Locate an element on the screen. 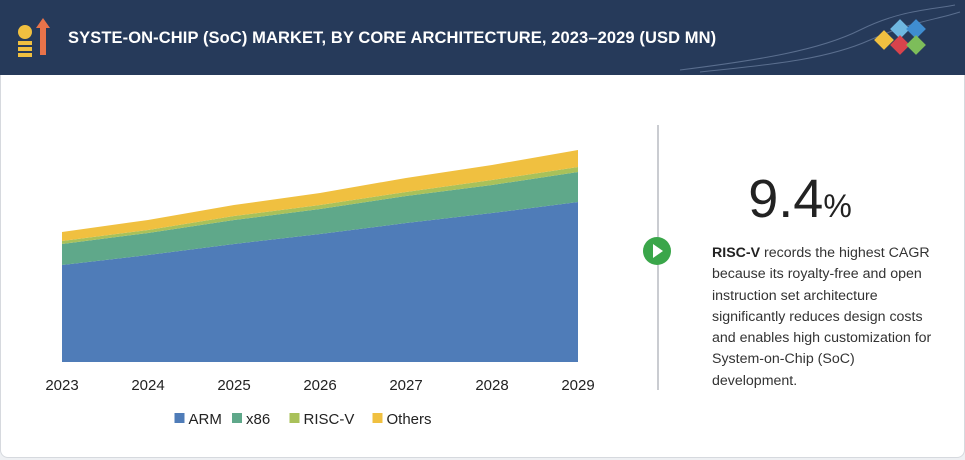  legend-label: x86 is located at coordinates (258, 419).